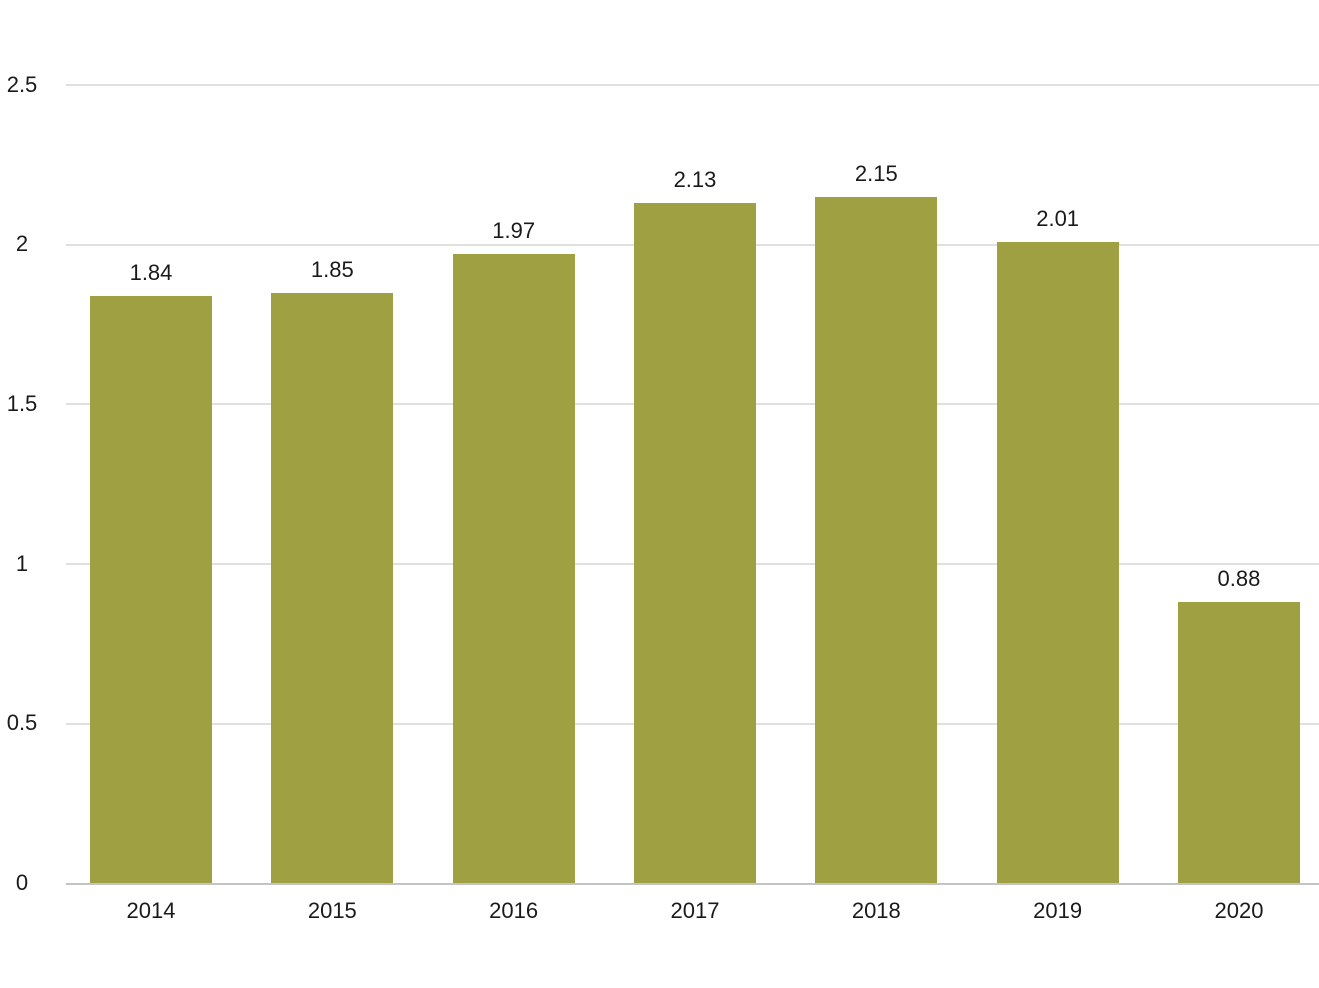  What do you see at coordinates (151, 910) in the screenshot?
I see `x-tick-label: 2014` at bounding box center [151, 910].